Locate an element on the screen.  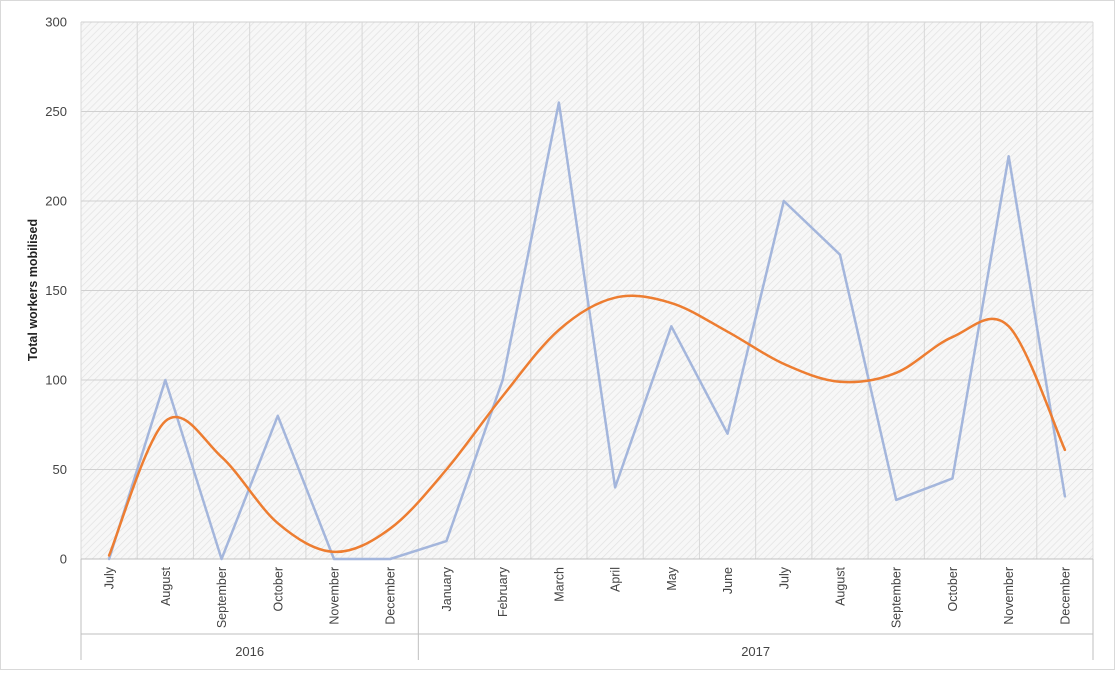
x-tick-label: February is located at coordinates (503, 591).